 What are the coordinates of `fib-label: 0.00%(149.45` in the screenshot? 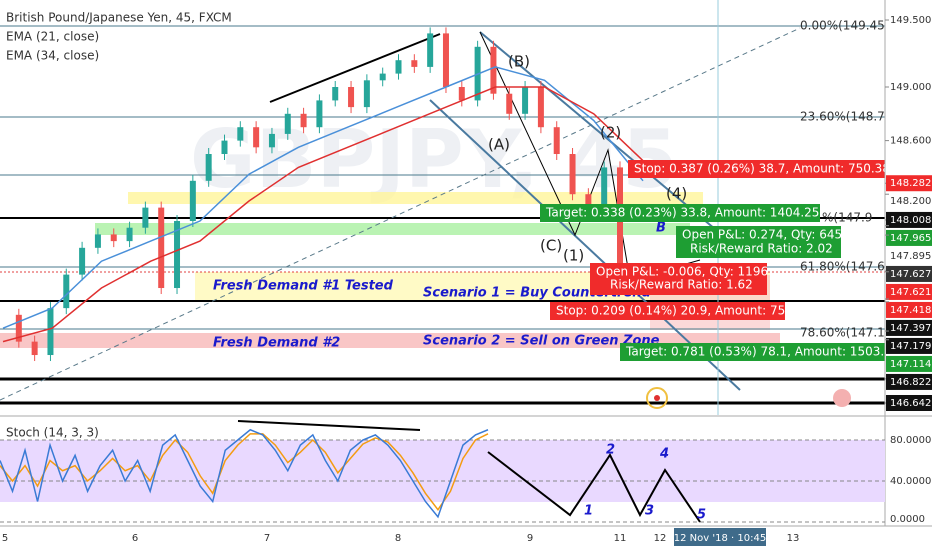 It's located at (842, 26).